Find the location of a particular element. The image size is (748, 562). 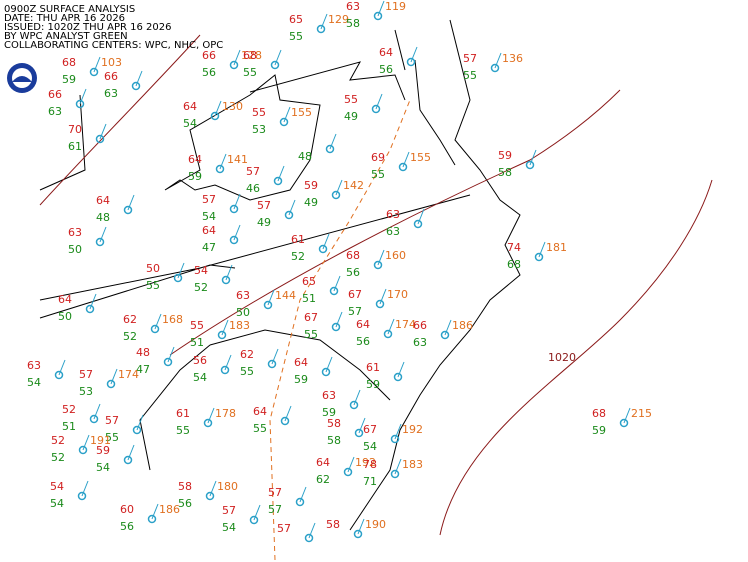

pressure: 141 is located at coordinates (237, 159).